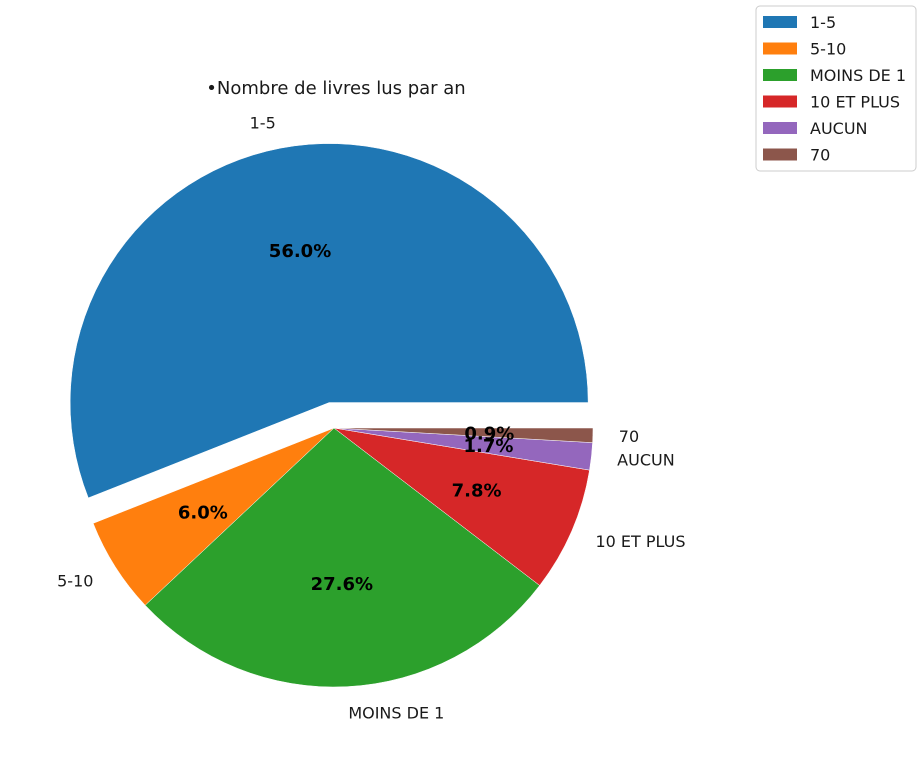  I want to click on legend-label-1-5: 1-5, so click(823, 22).